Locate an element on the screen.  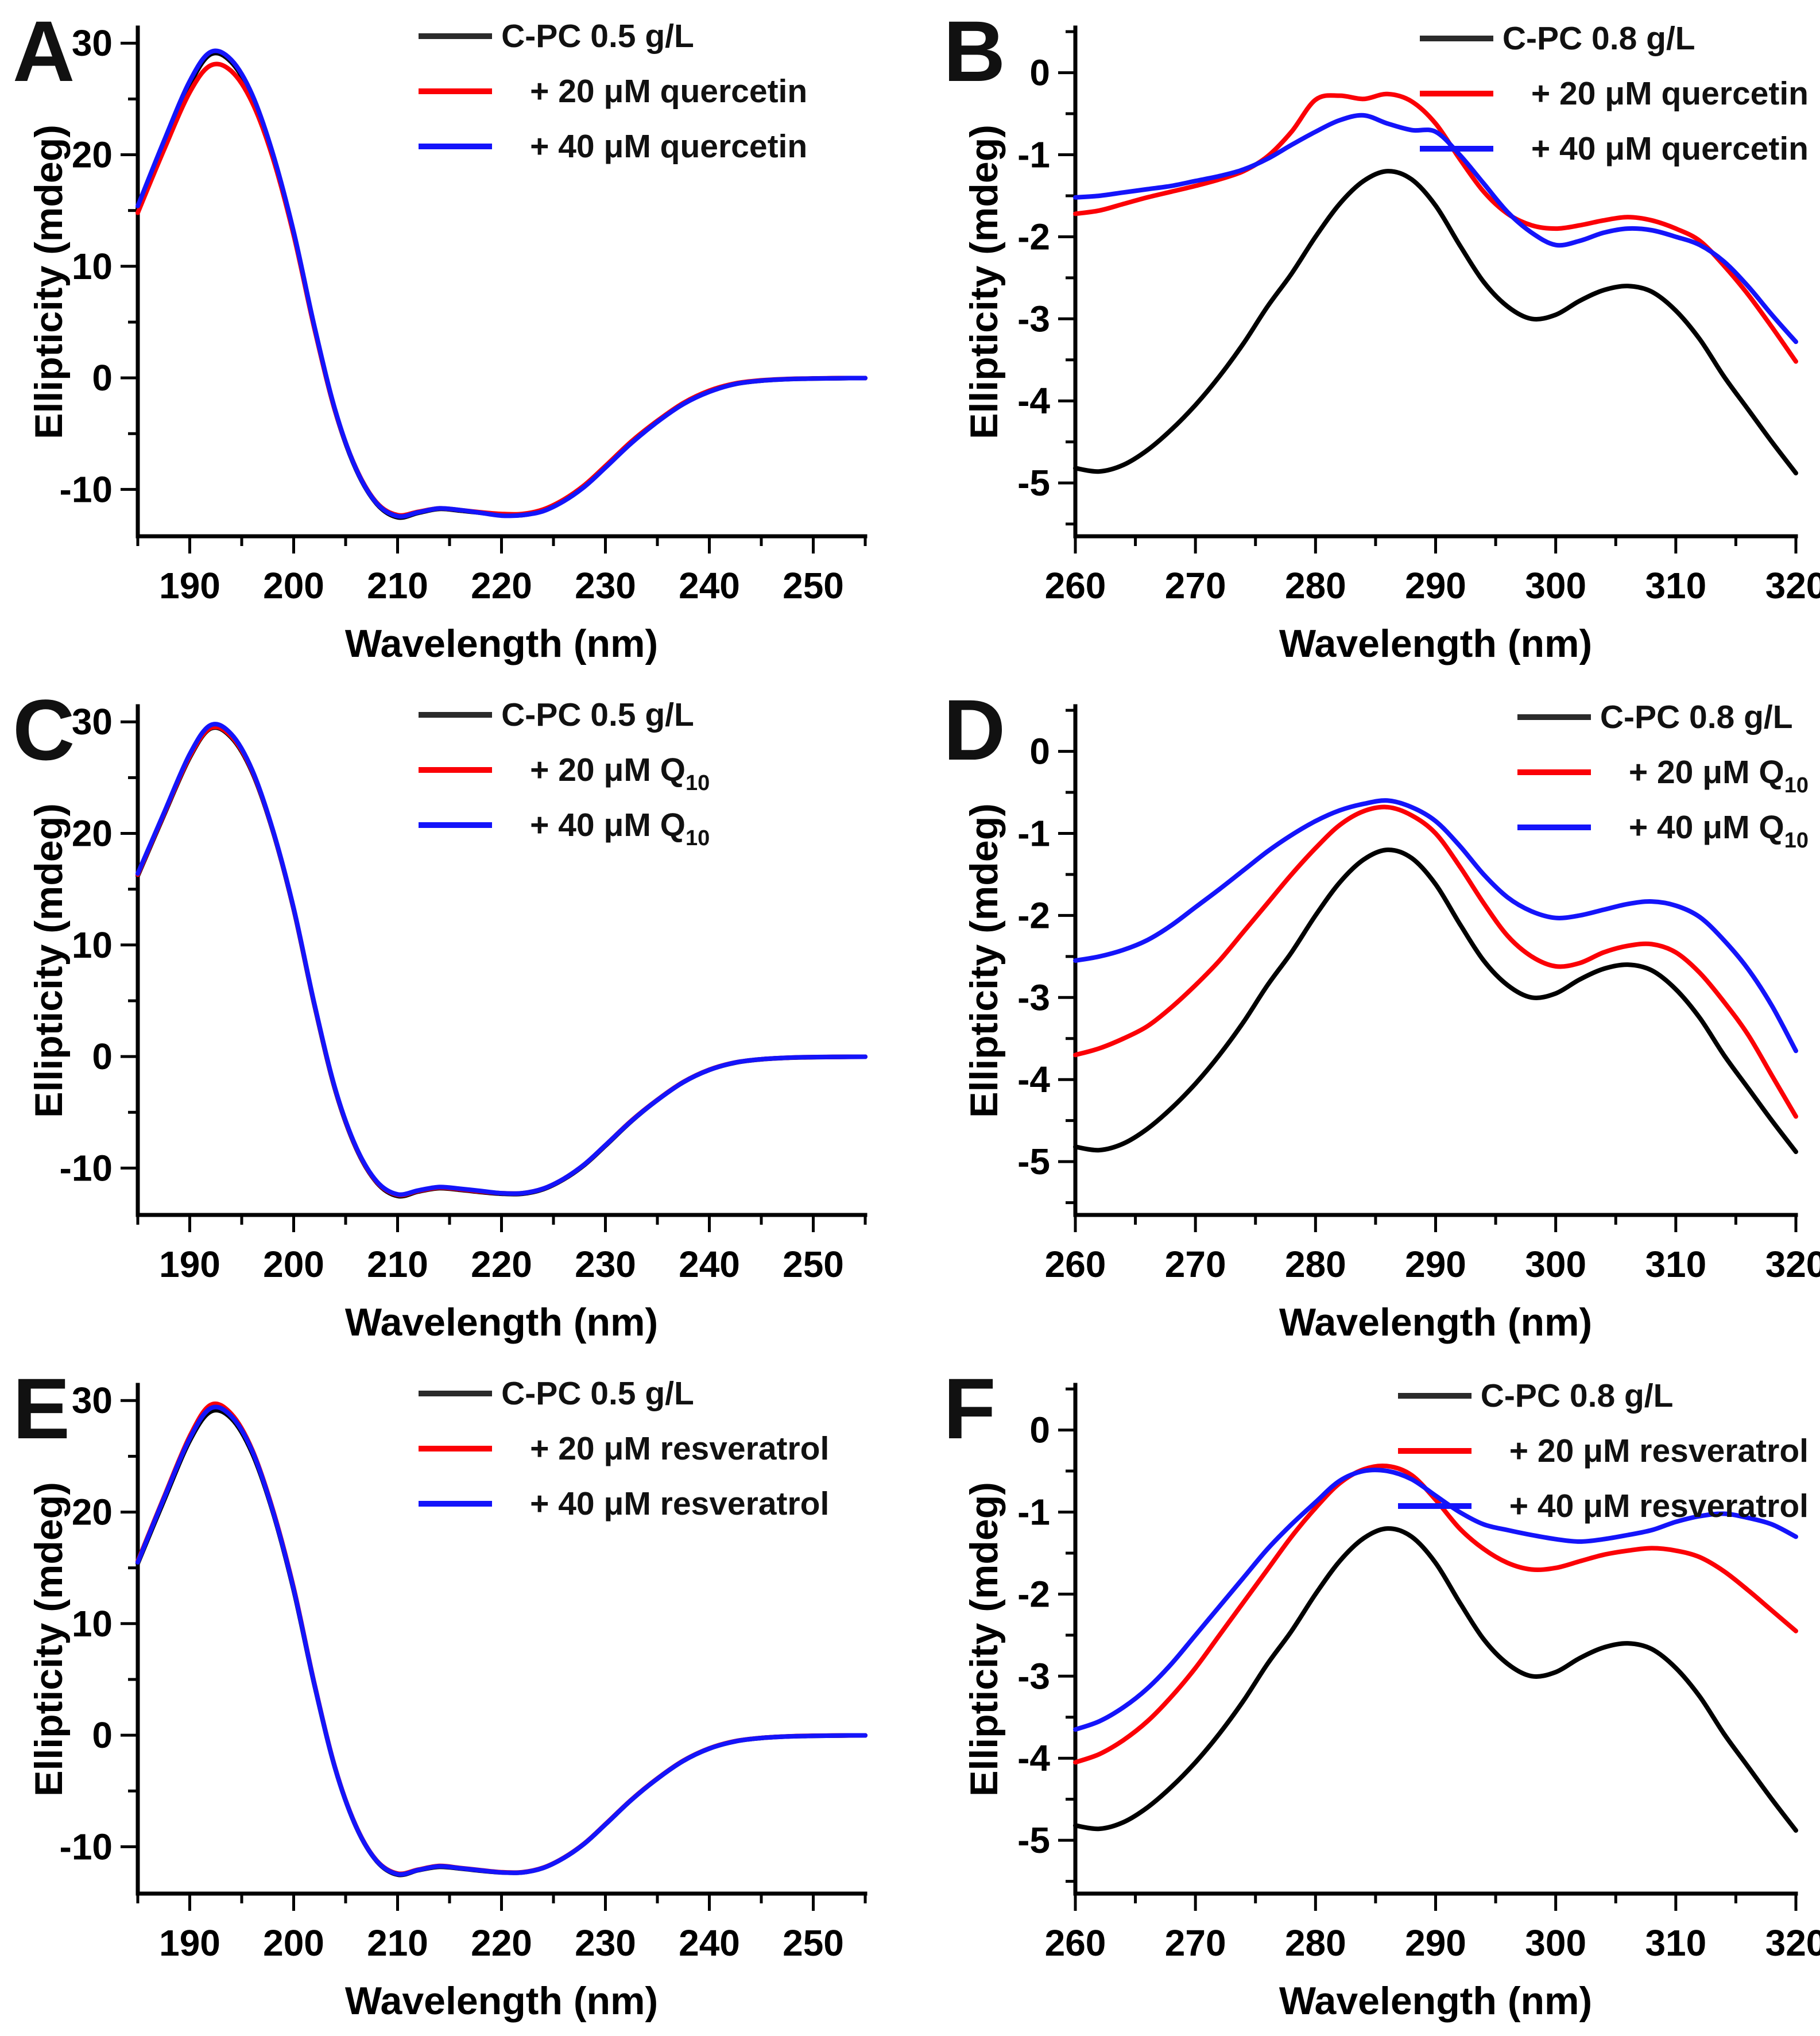
x-tick-label: 220 is located at coordinates (501, 1943).